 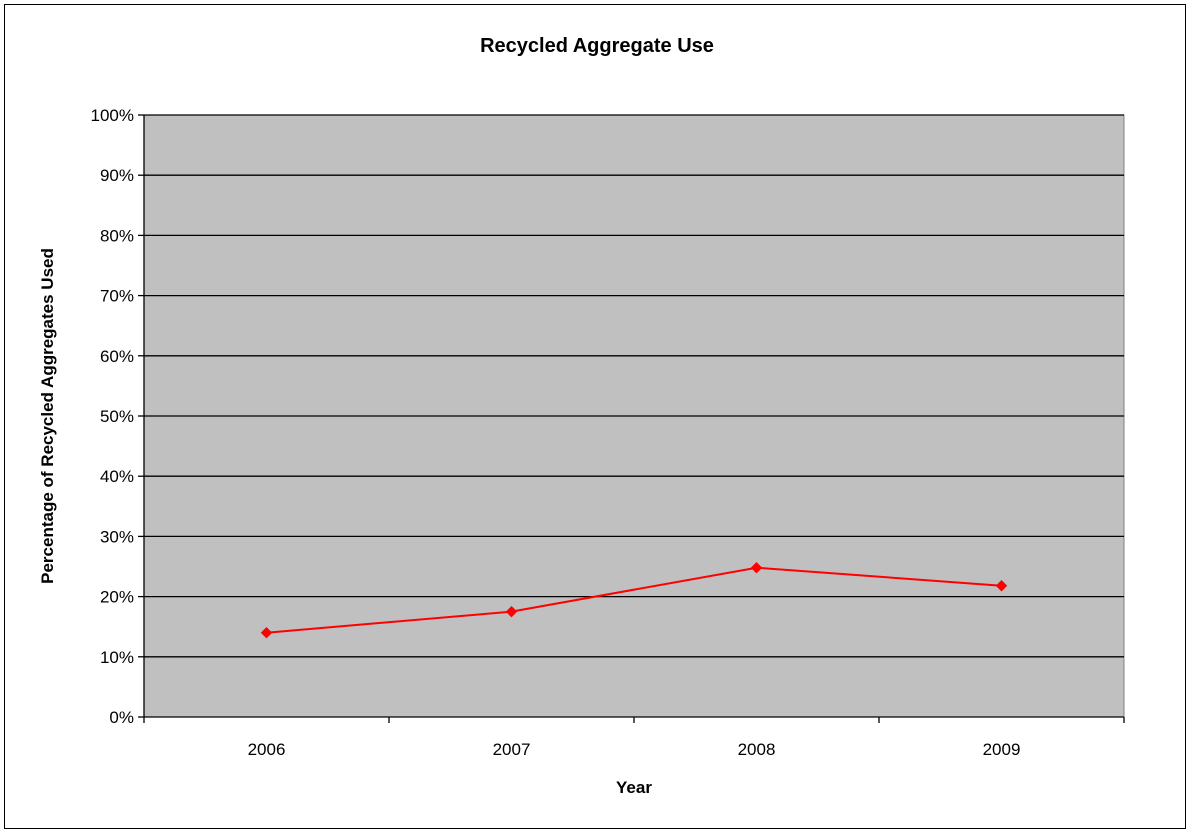 What do you see at coordinates (117, 175) in the screenshot?
I see `y-tick-label: 90%` at bounding box center [117, 175].